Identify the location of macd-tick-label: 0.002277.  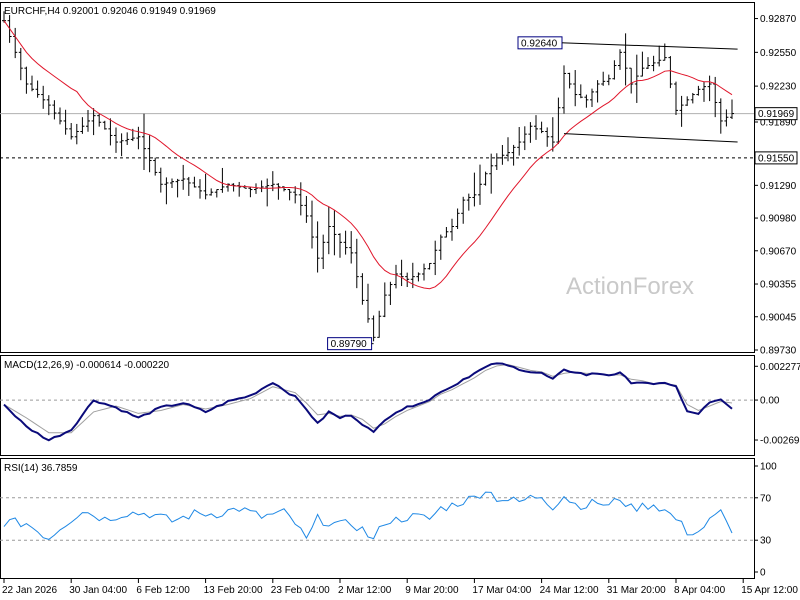
(780, 367).